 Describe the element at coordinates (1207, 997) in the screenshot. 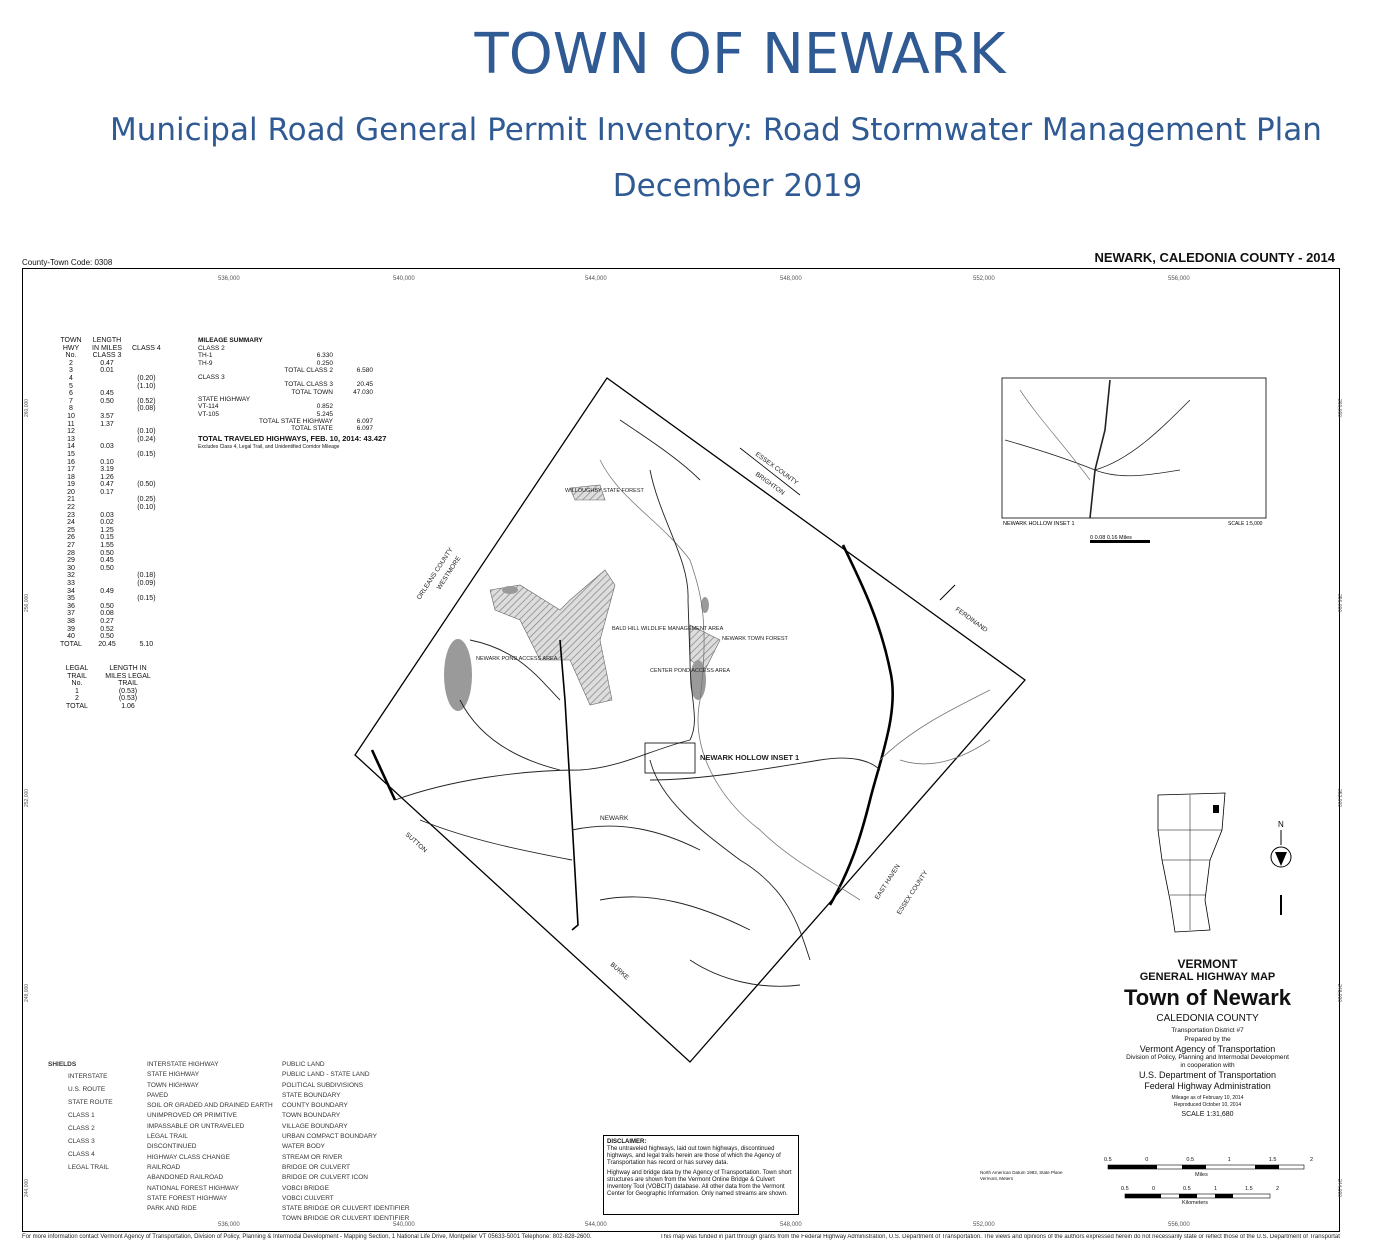

I see `tb-town: Town of Newark` at that location.